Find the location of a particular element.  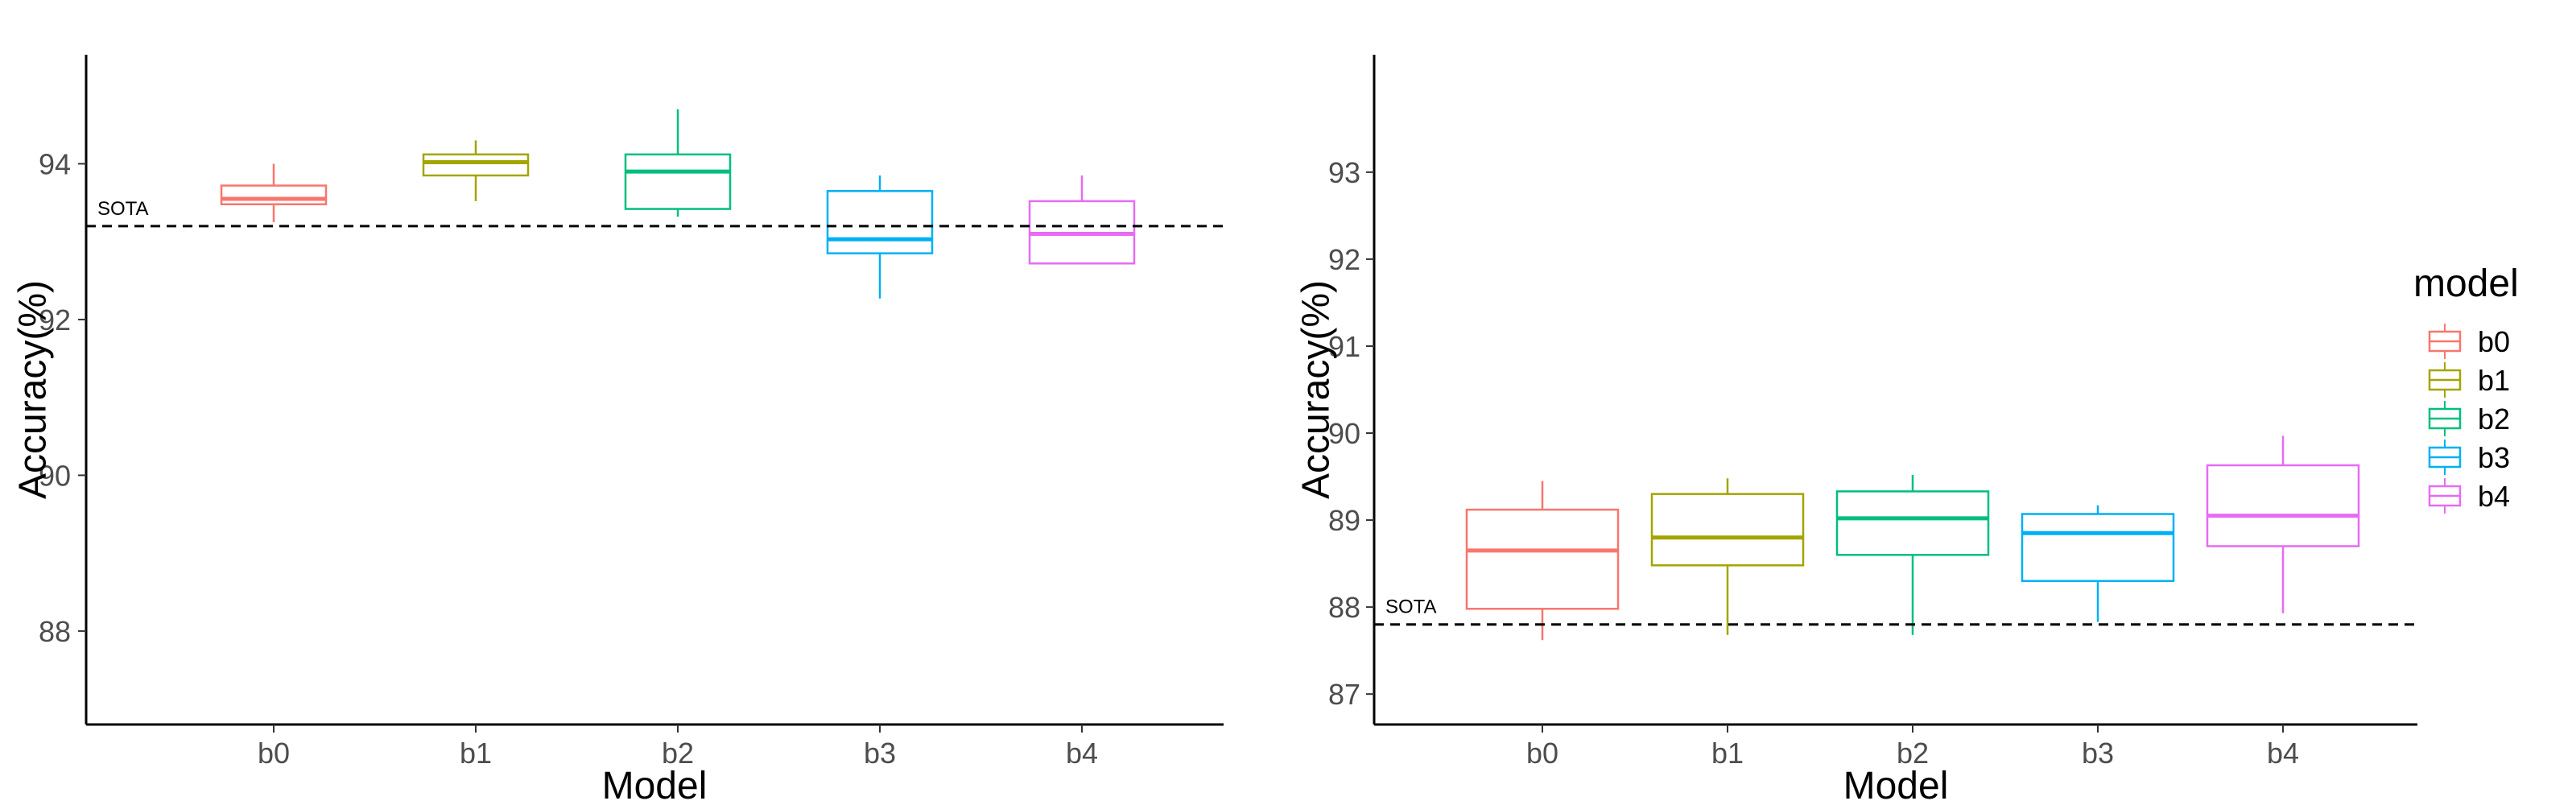

legend-label: b1 is located at coordinates (2494, 380).